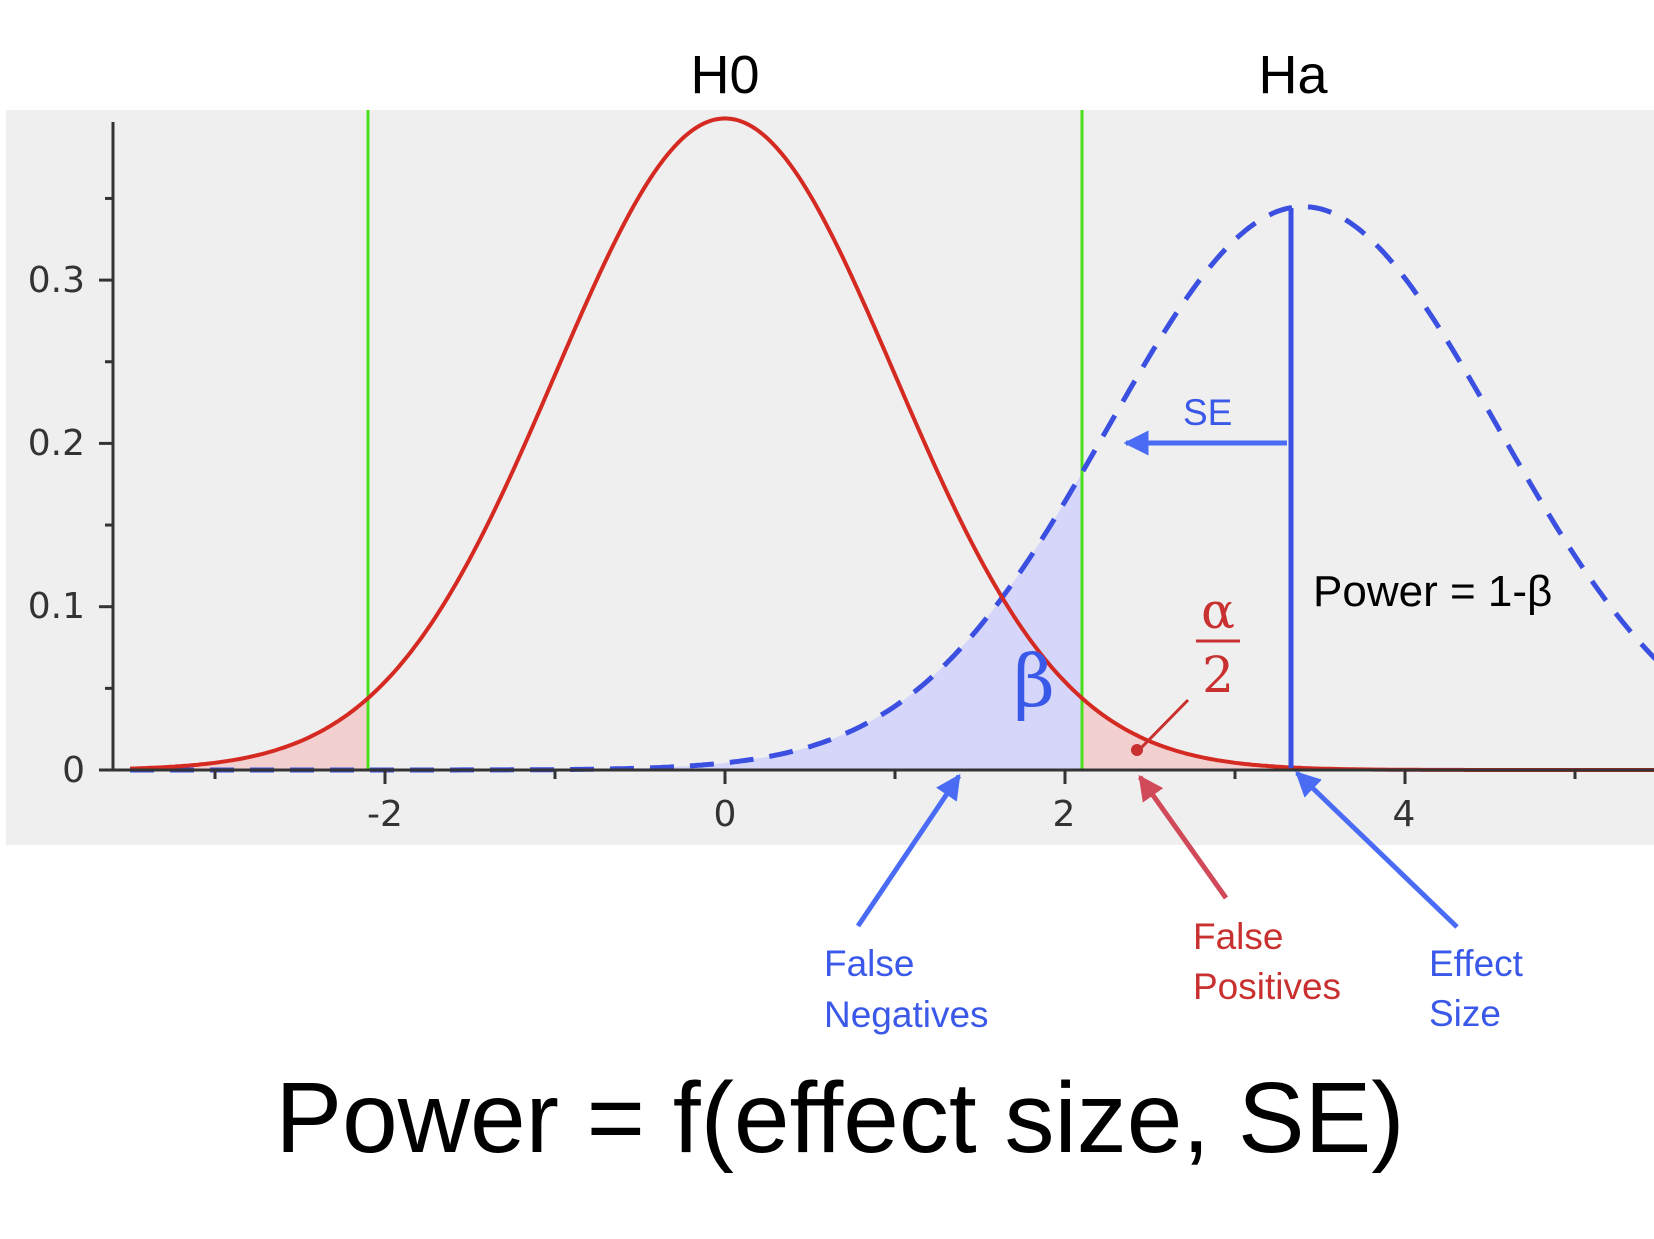 This screenshot has height=1239, width=1654. Describe the element at coordinates (606, 621) in the screenshot. I see `beta-shaded-region` at that location.